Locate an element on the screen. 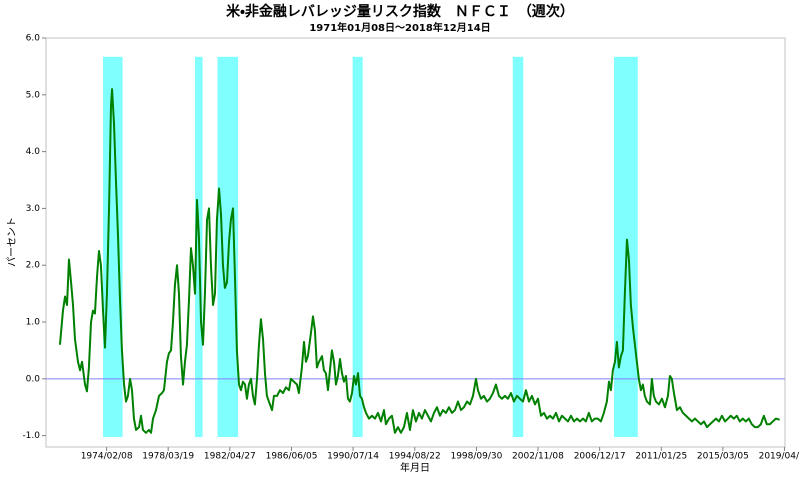  x-tick-label: 2006/12/17 is located at coordinates (600, 457).